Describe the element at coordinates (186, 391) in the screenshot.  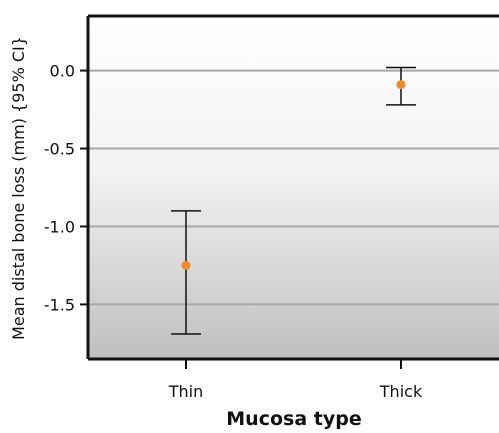
I see `x-tick-label: Thin` at that location.